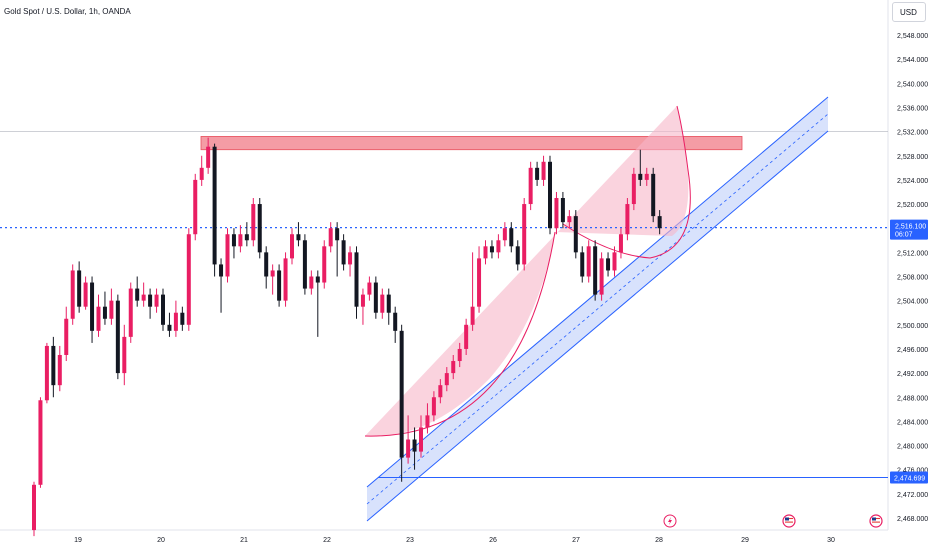  Describe the element at coordinates (912, 84) in the screenshot. I see `y-tick-label: 2,540.000` at that location.